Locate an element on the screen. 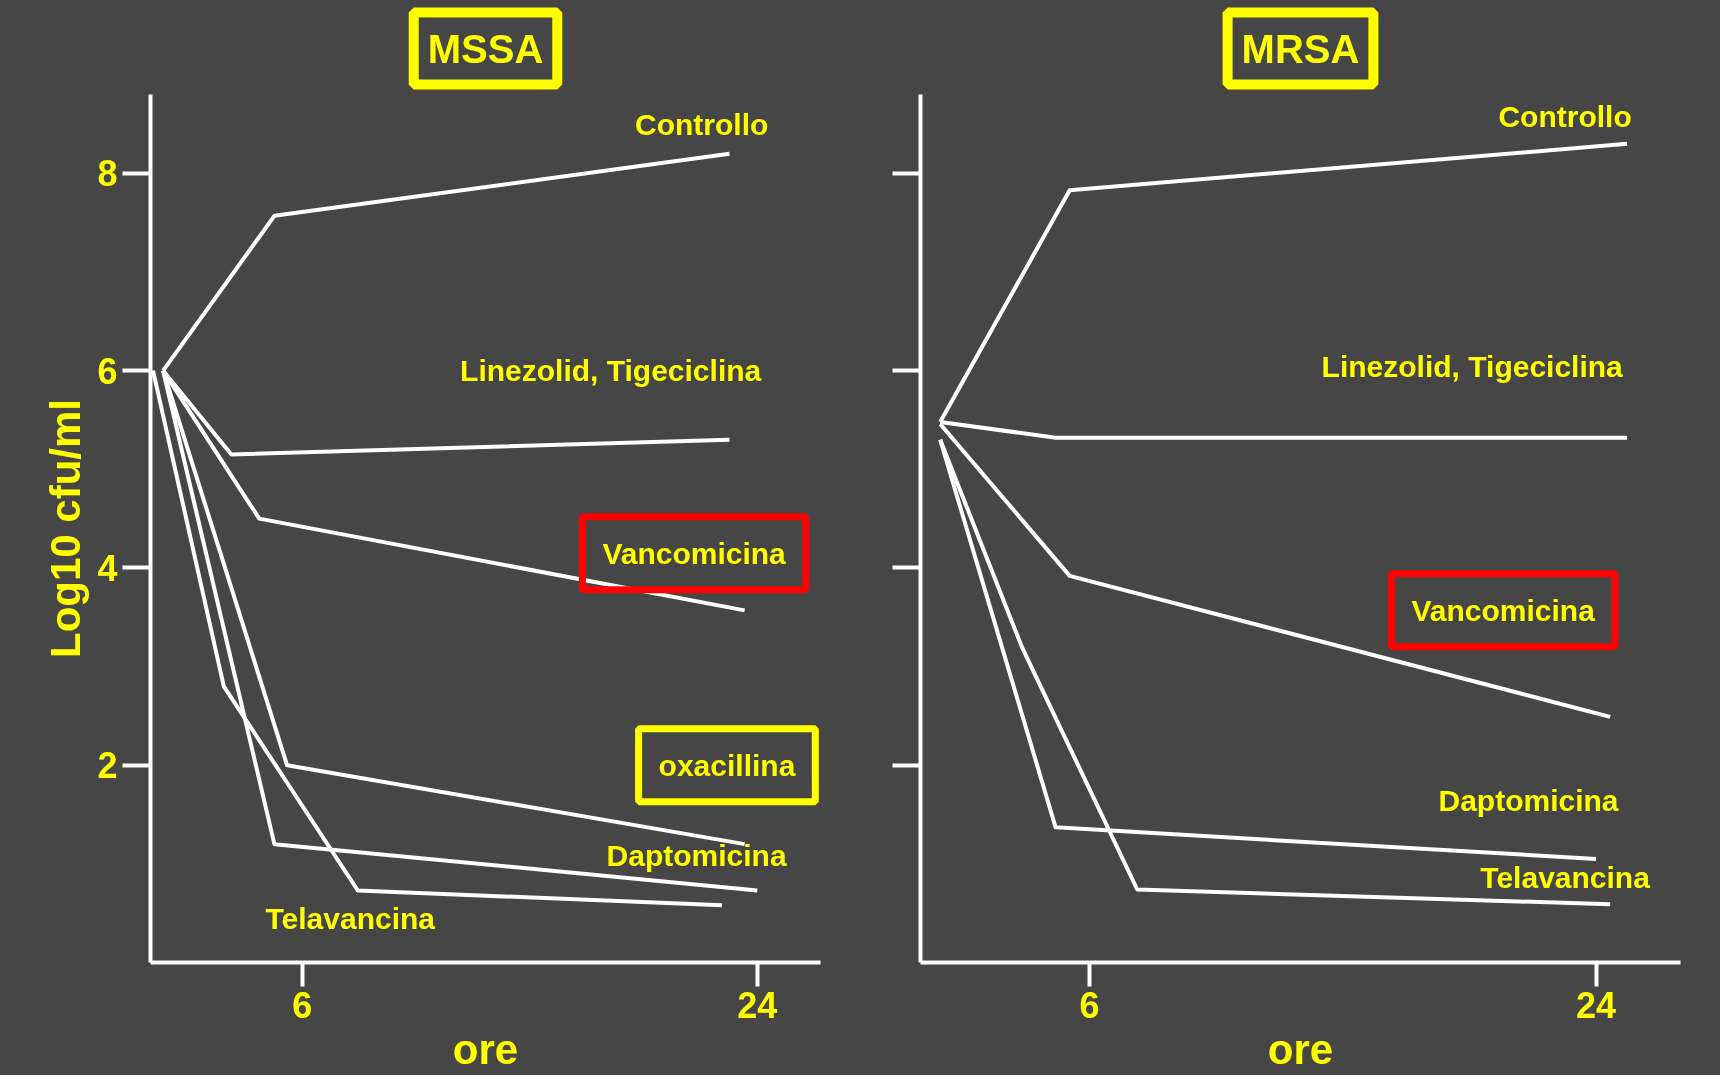  series-label: oxacillina is located at coordinates (727, 765).